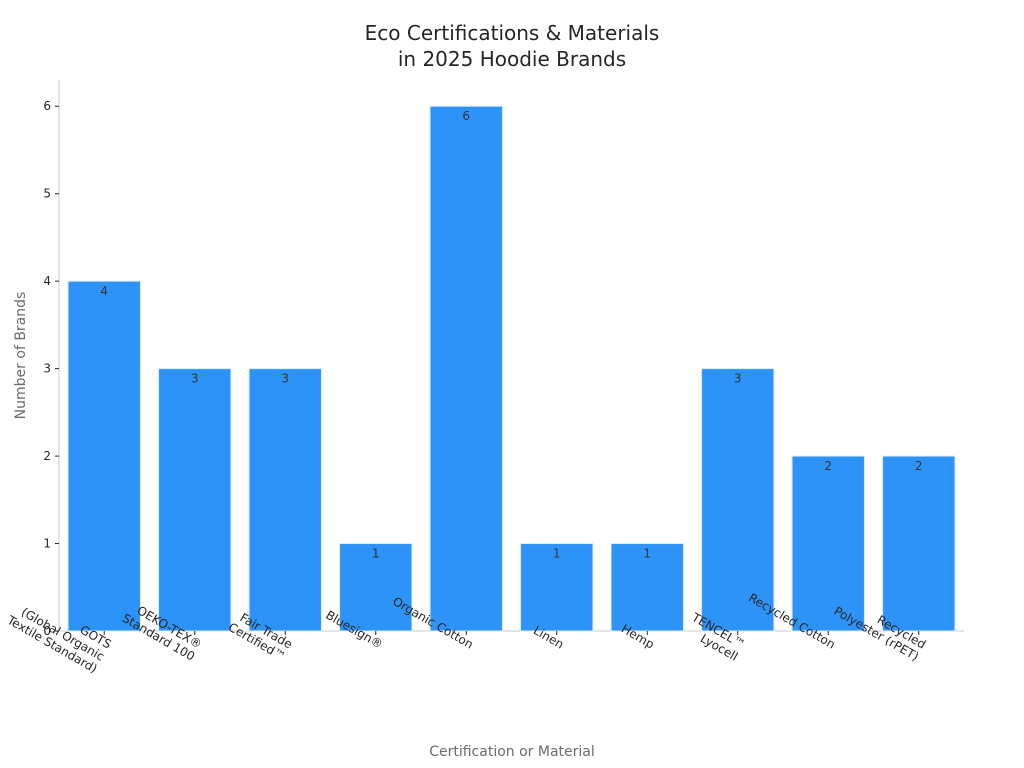 The width and height of the screenshot is (1024, 768). Describe the element at coordinates (104, 291) in the screenshot. I see `data-label: 4` at that location.